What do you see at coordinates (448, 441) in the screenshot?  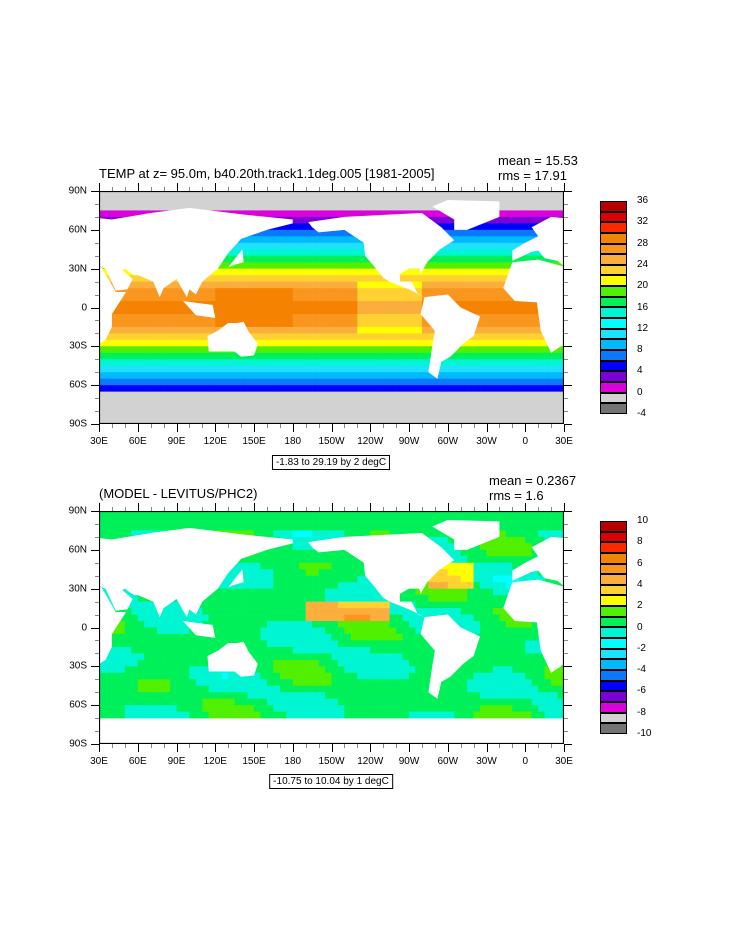 I see `lon-label: 60W` at bounding box center [448, 441].